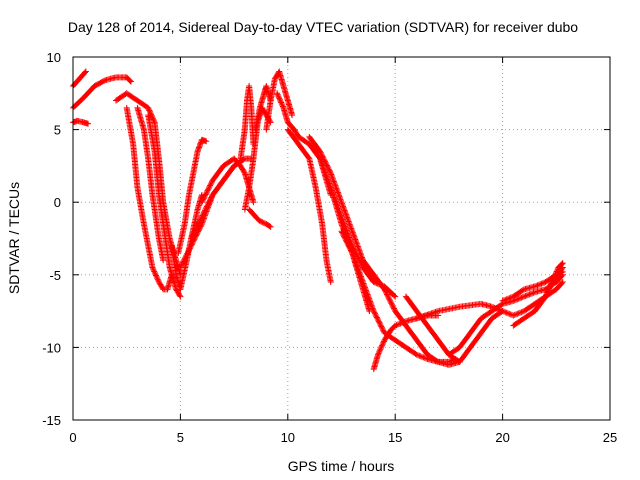  I want to click on x-tick-label: 10, so click(288, 437).